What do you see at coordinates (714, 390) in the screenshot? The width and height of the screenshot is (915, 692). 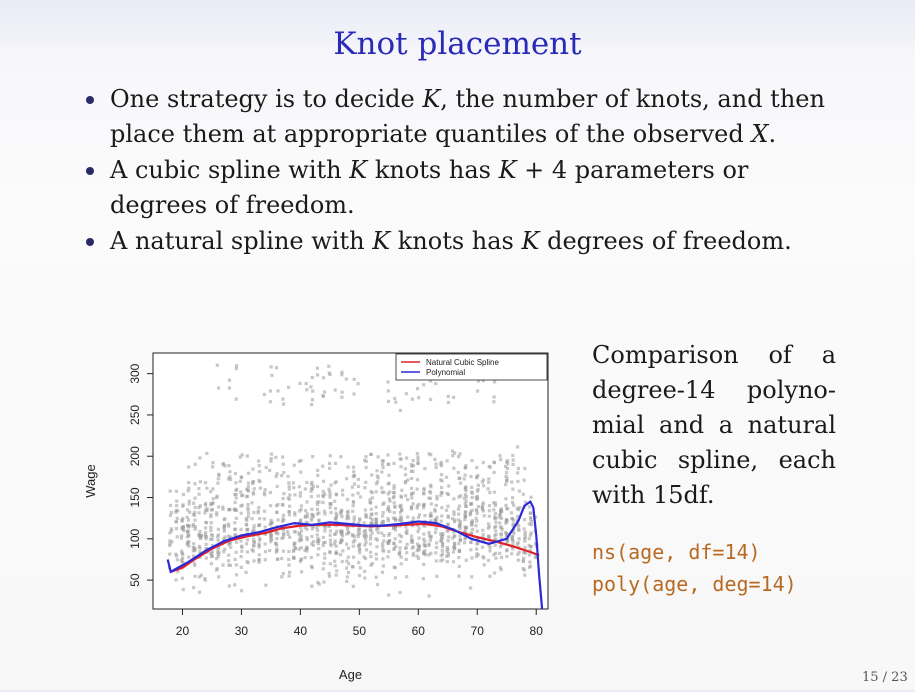 I see `caption-line: degree-14 polyno-` at bounding box center [714, 390].